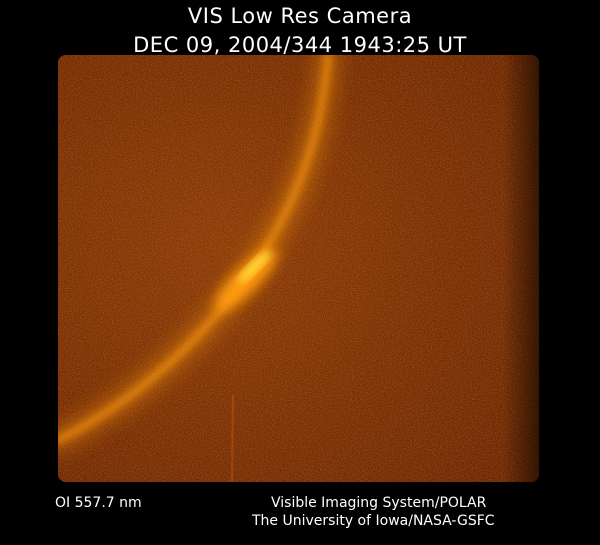 Image resolution: width=600 pixels, height=545 pixels. Describe the element at coordinates (379, 503) in the screenshot. I see `system-credit: Visible Imaging System/POLAR` at that location.